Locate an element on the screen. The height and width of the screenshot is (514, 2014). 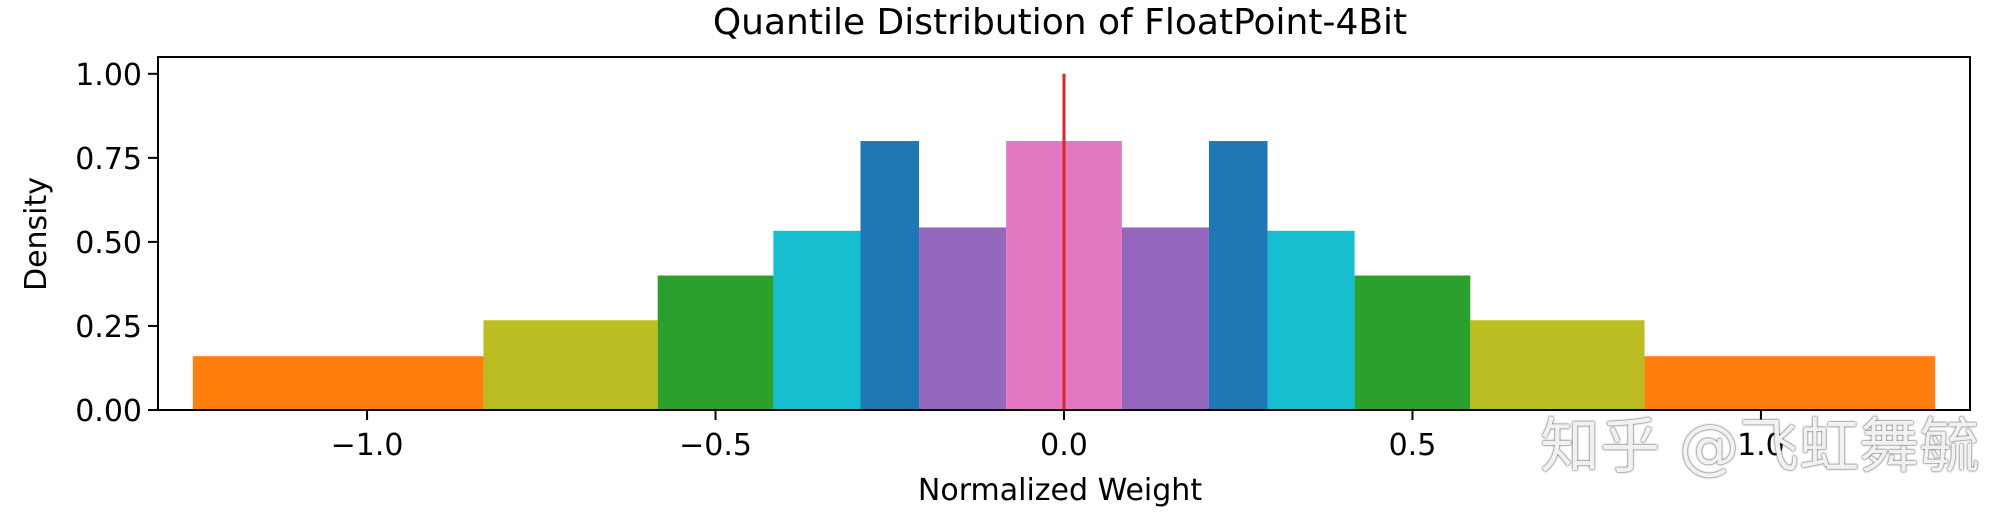
x-tick-label: 1.0 is located at coordinates (1761, 445).